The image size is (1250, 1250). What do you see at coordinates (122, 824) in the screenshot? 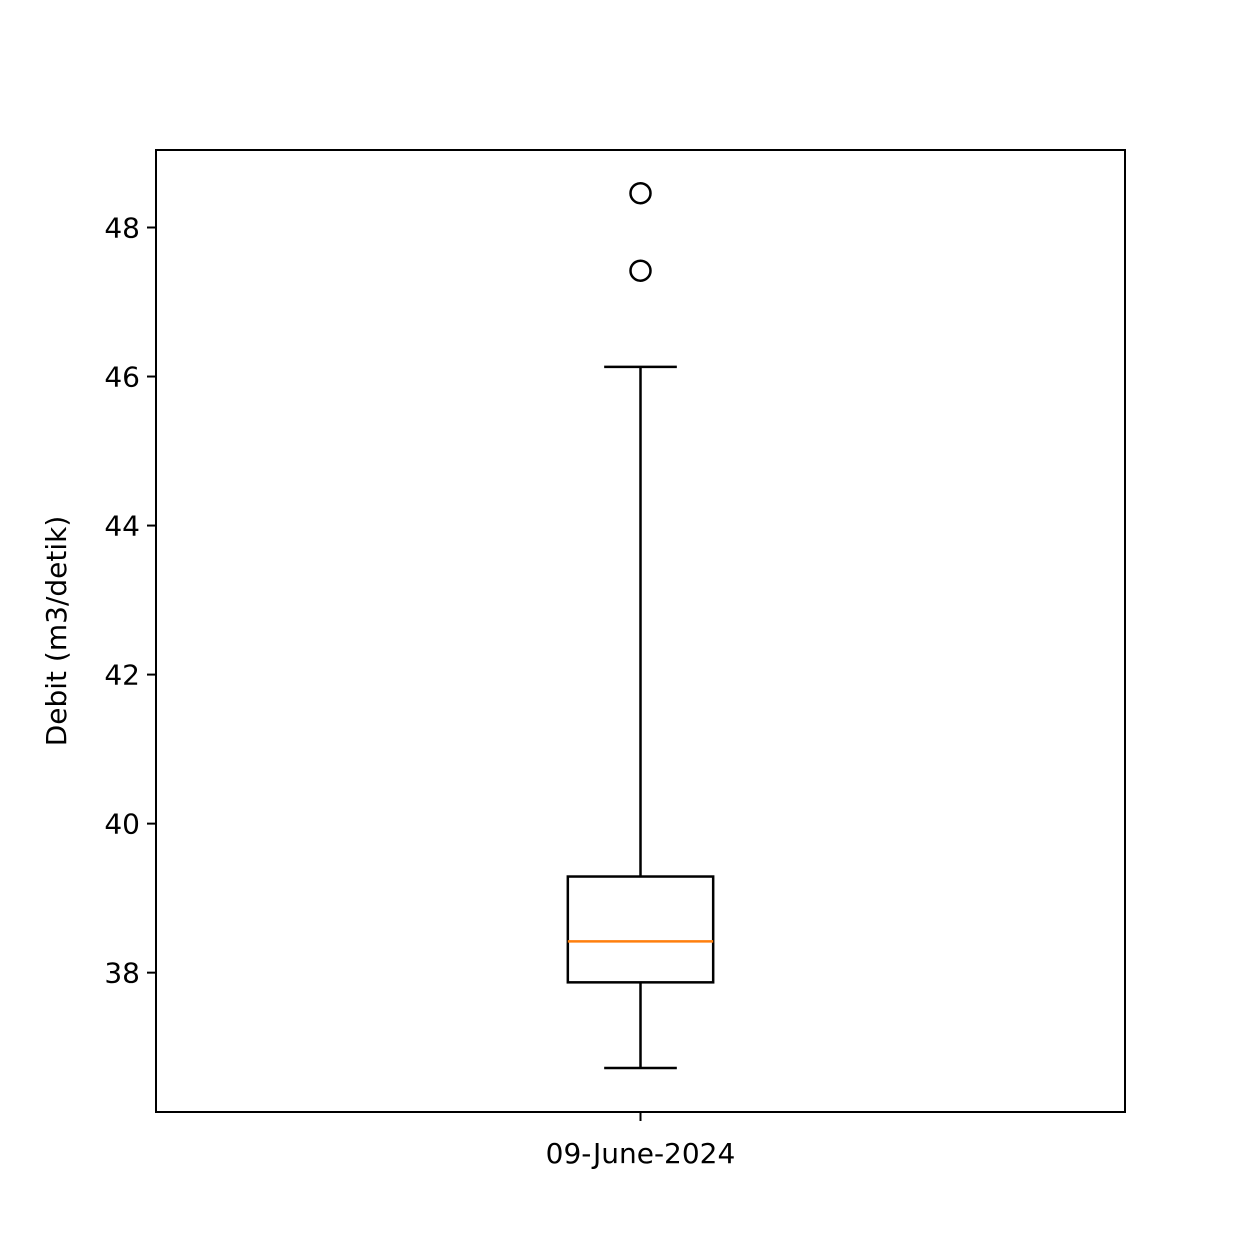
I see `y-tick-label: 40` at bounding box center [122, 824].